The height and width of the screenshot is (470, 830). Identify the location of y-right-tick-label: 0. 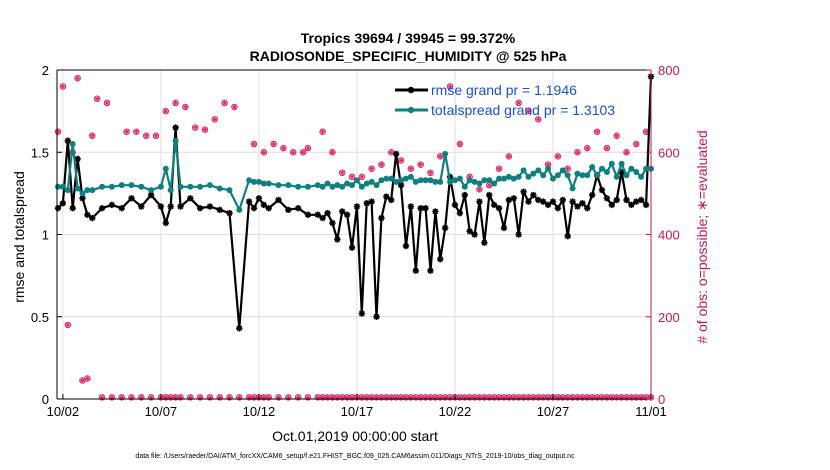
(661, 399).